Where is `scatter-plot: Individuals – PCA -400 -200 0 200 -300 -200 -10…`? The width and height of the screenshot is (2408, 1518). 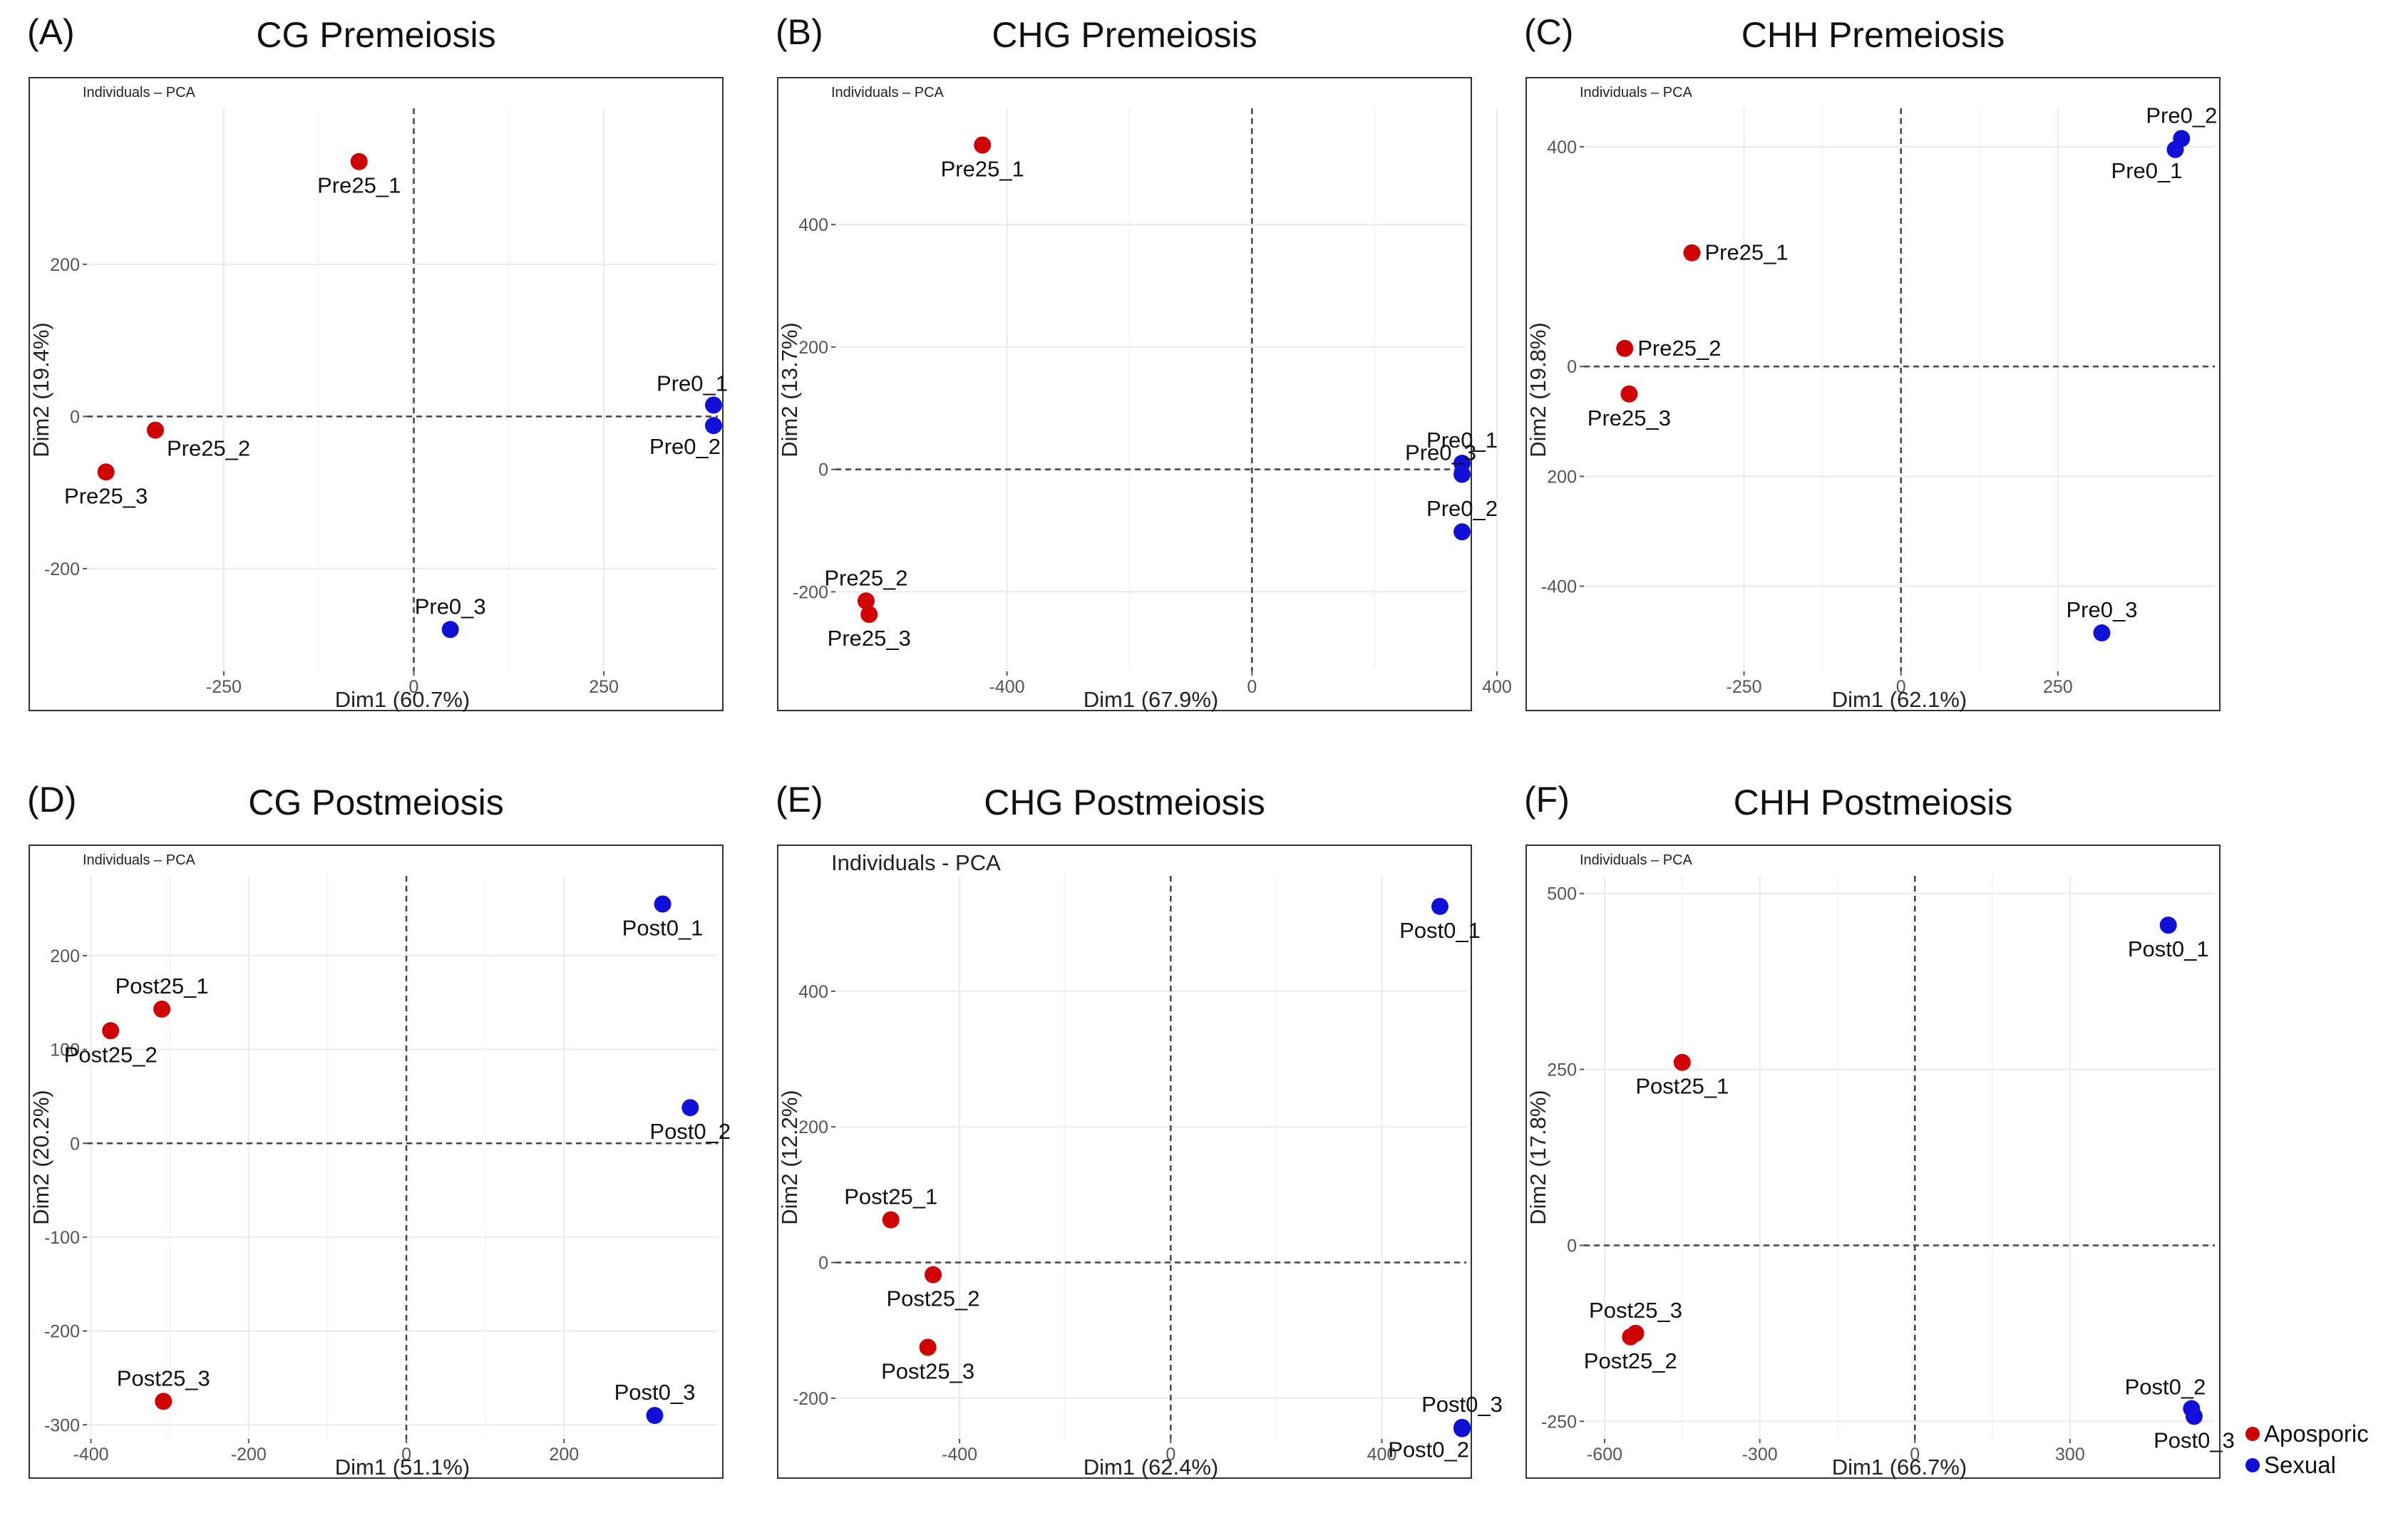
scatter-plot: Individuals – PCA -400 -200 0 200 -300 -200 -10… is located at coordinates (380, 1166).